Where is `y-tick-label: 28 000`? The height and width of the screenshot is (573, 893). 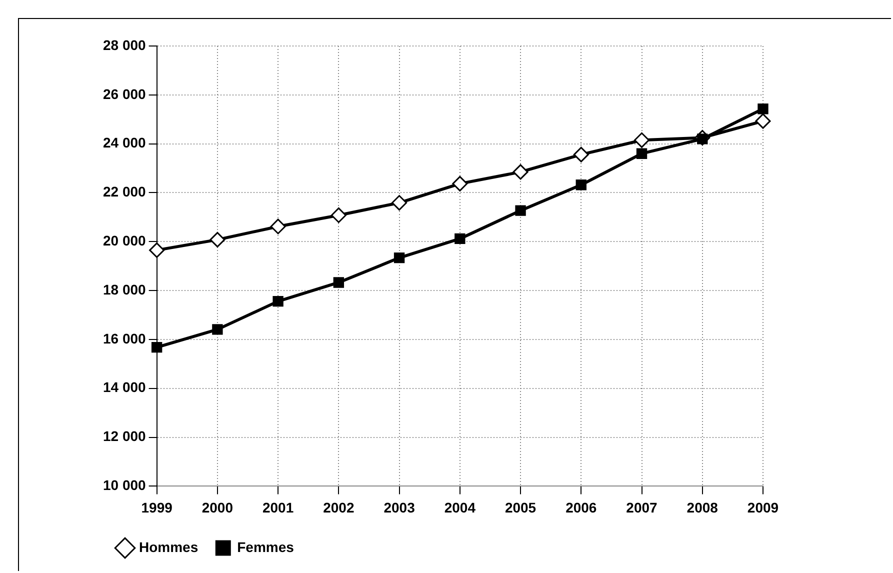
y-tick-label: 28 000 is located at coordinates (124, 44).